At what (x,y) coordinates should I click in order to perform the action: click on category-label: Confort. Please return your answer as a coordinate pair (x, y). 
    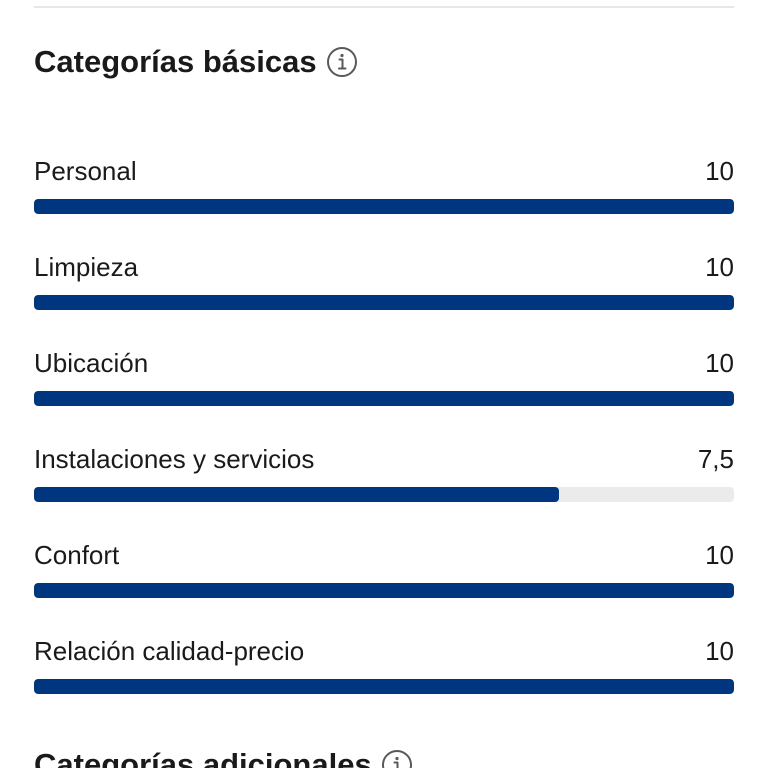
    Looking at the image, I should click on (77, 555).